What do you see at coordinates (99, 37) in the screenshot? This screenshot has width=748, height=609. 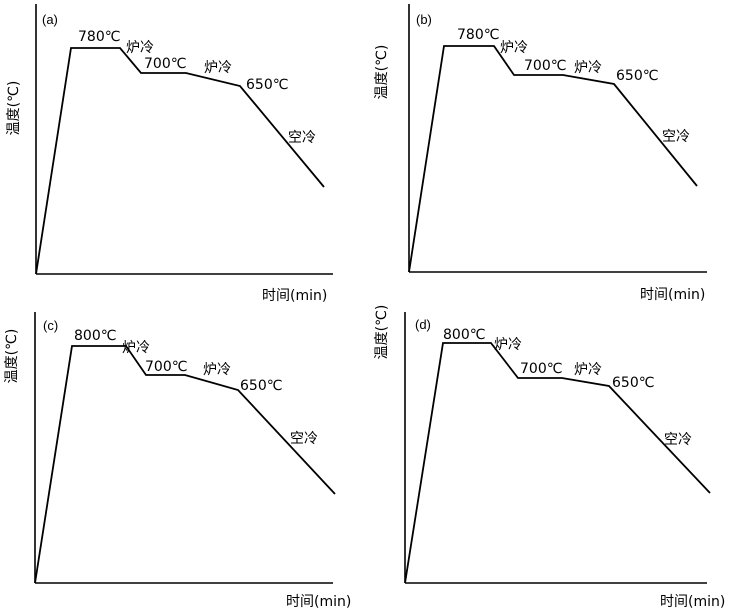 I see `panel-a-peak-label: 780℃` at bounding box center [99, 37].